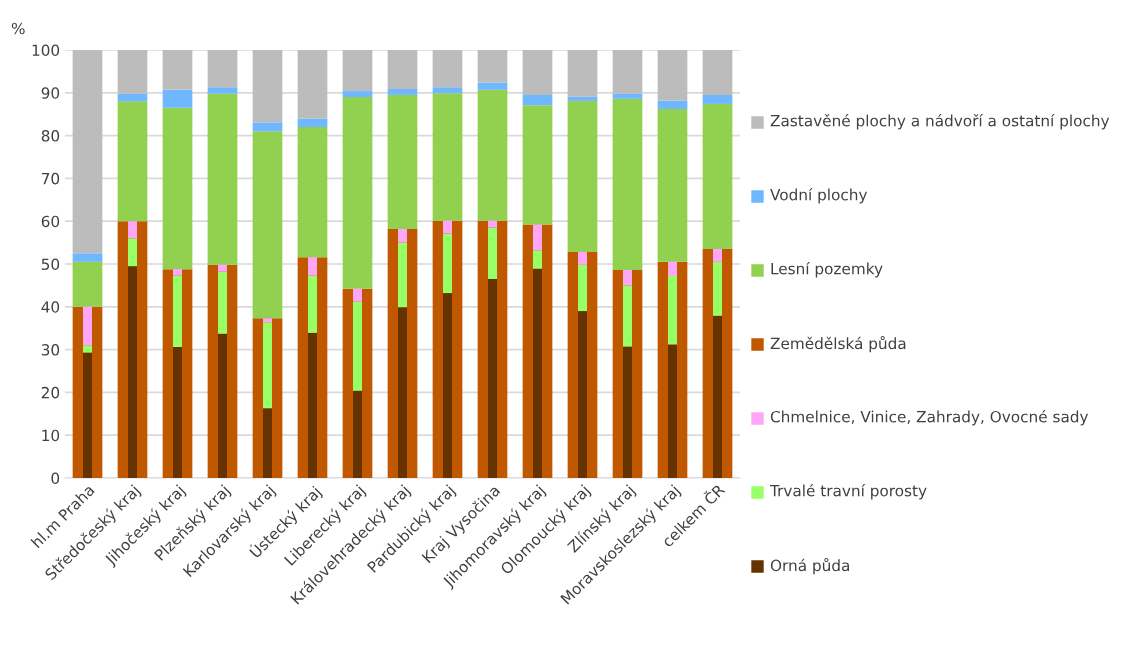 The width and height of the screenshot is (1130, 654). What do you see at coordinates (50, 307) in the screenshot?
I see `y-tick-label: 40` at bounding box center [50, 307].